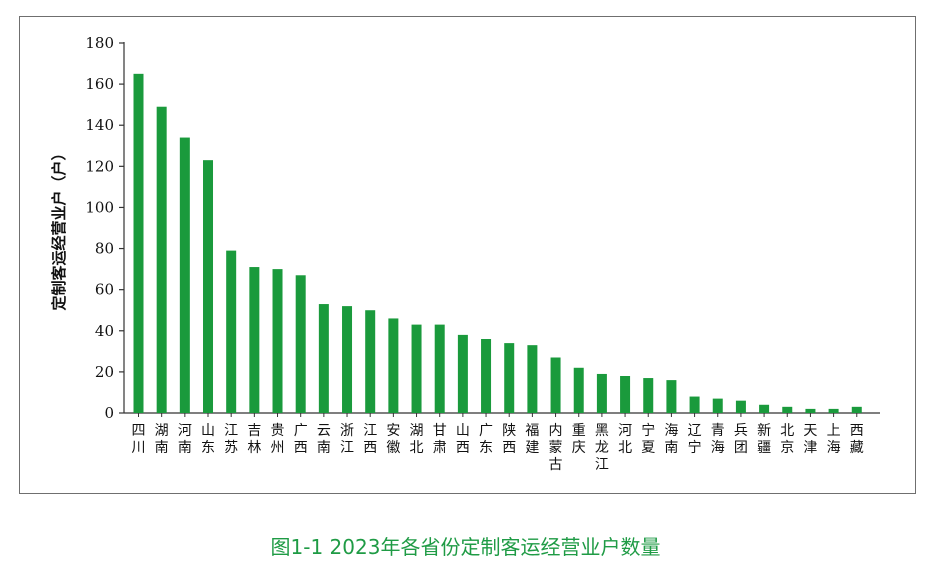 Image resolution: width=931 pixels, height=582 pixels. What do you see at coordinates (139, 439) in the screenshot?
I see `category-label: 四川` at bounding box center [139, 439].